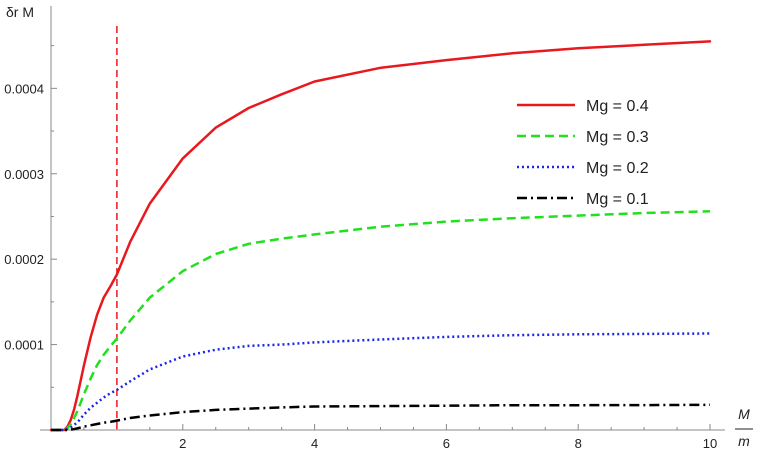 This screenshot has height=452, width=763. What do you see at coordinates (578, 443) in the screenshot?
I see `x-tick-label: 8` at bounding box center [578, 443].